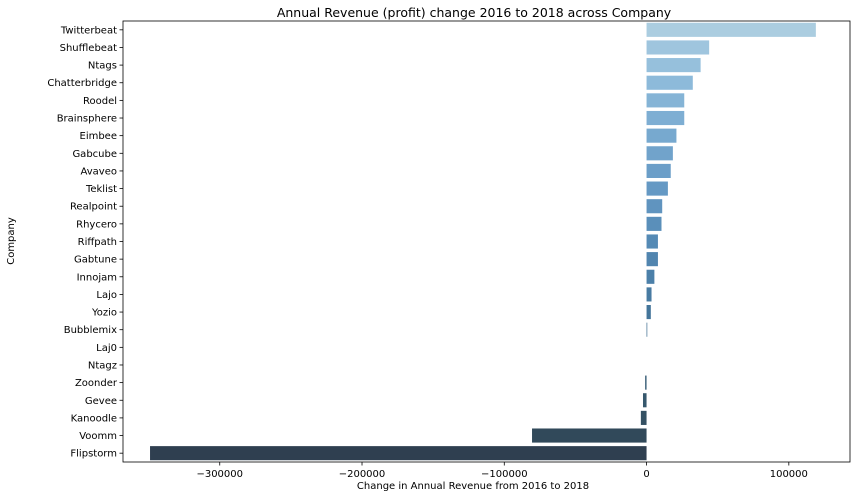  Describe the element at coordinates (659, 153) in the screenshot. I see `bar-gabcube` at that location.